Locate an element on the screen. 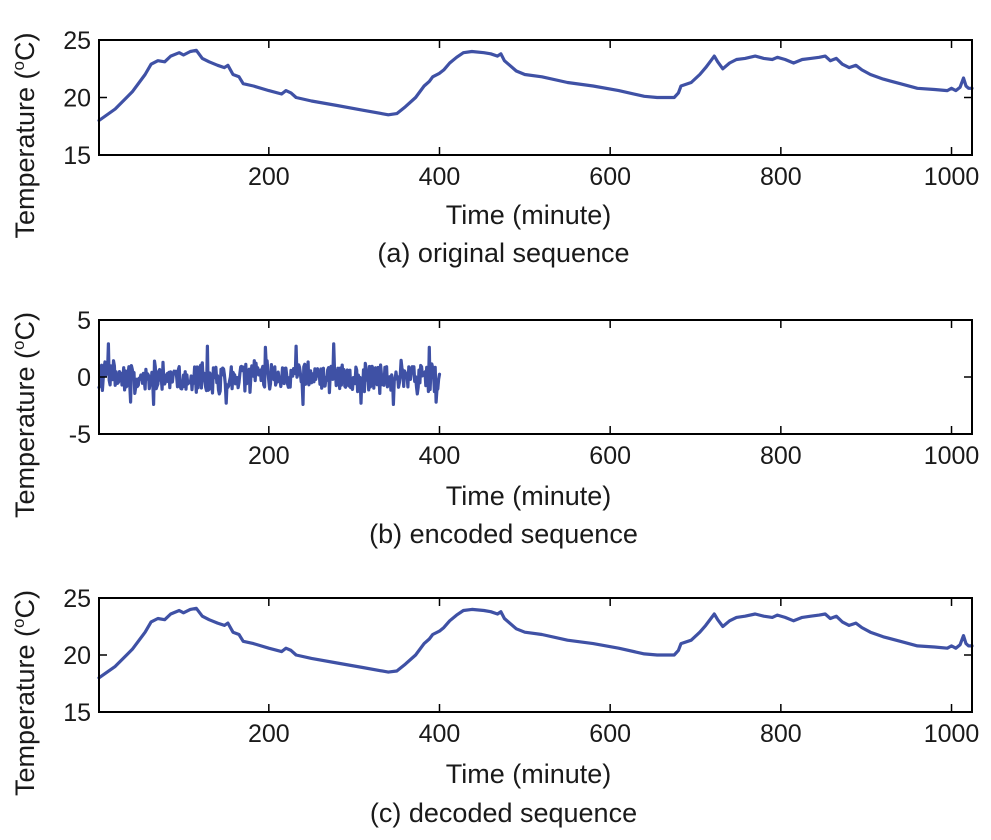 This screenshot has height=840, width=991. panel-caption: (b) encoded sequence is located at coordinates (503, 534).